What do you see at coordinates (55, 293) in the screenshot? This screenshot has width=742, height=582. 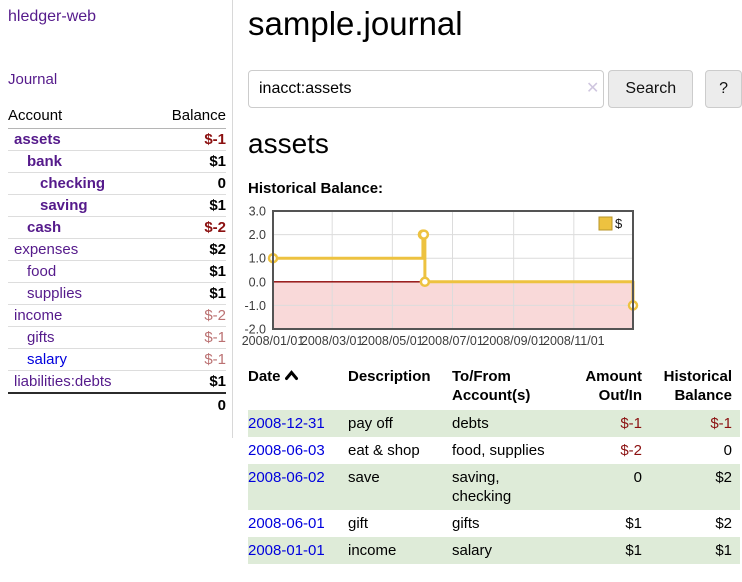 I see `account-link-supplies: supplies` at bounding box center [55, 293].